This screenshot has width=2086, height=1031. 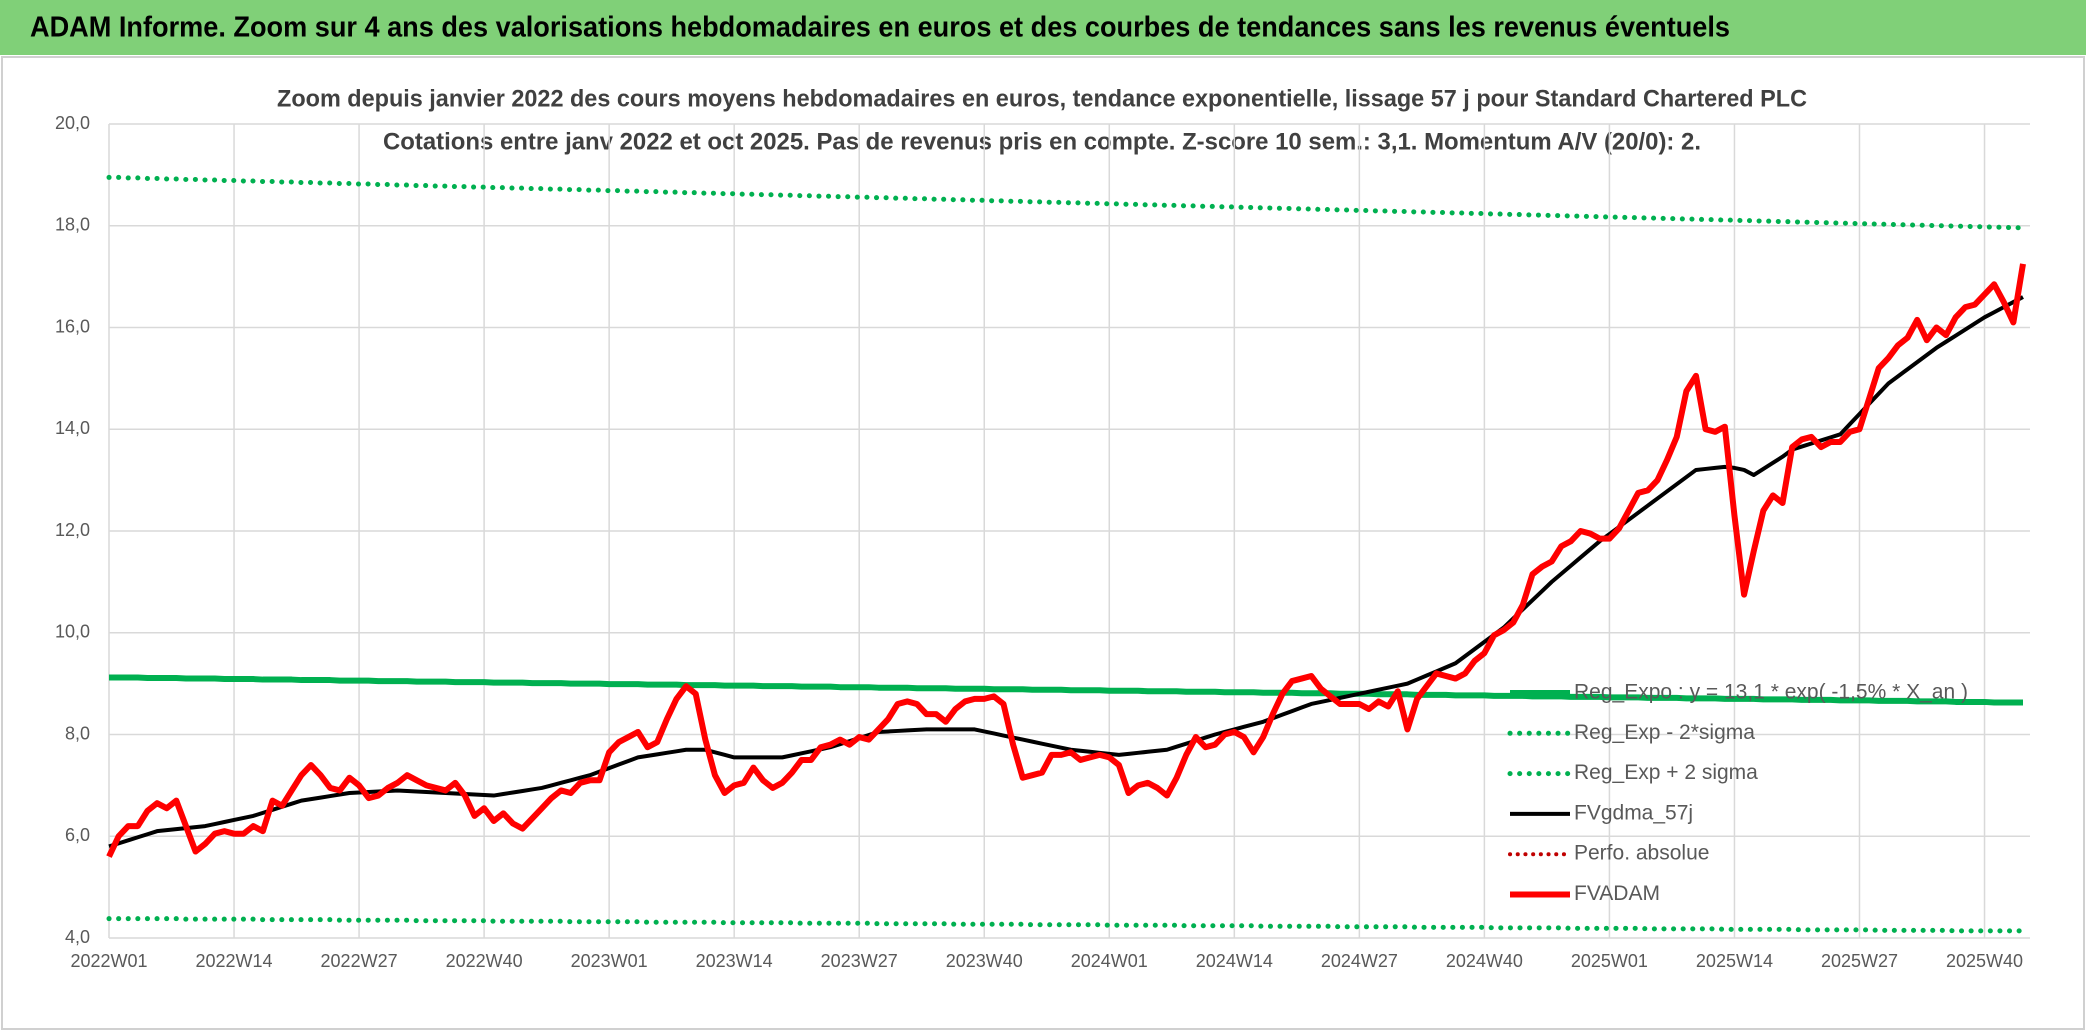 What do you see at coordinates (1359, 961) in the screenshot?
I see `x-tick-label: 2024W27` at bounding box center [1359, 961].